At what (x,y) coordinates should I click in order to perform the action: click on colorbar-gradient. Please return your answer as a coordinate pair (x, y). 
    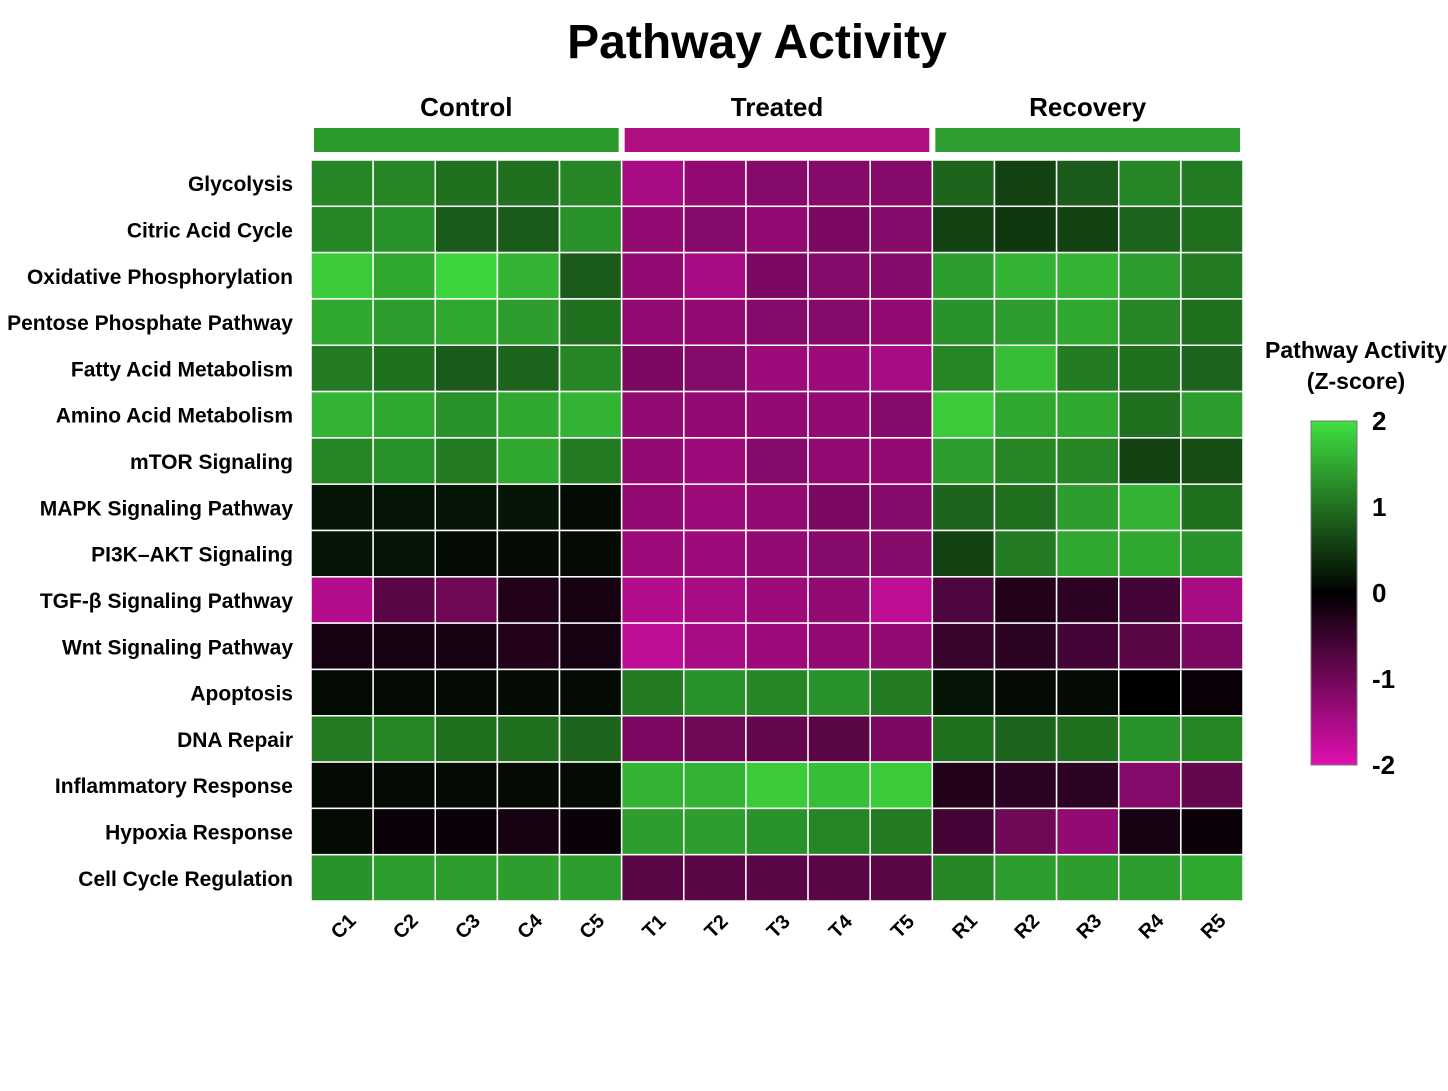
    Looking at the image, I should click on (1334, 593).